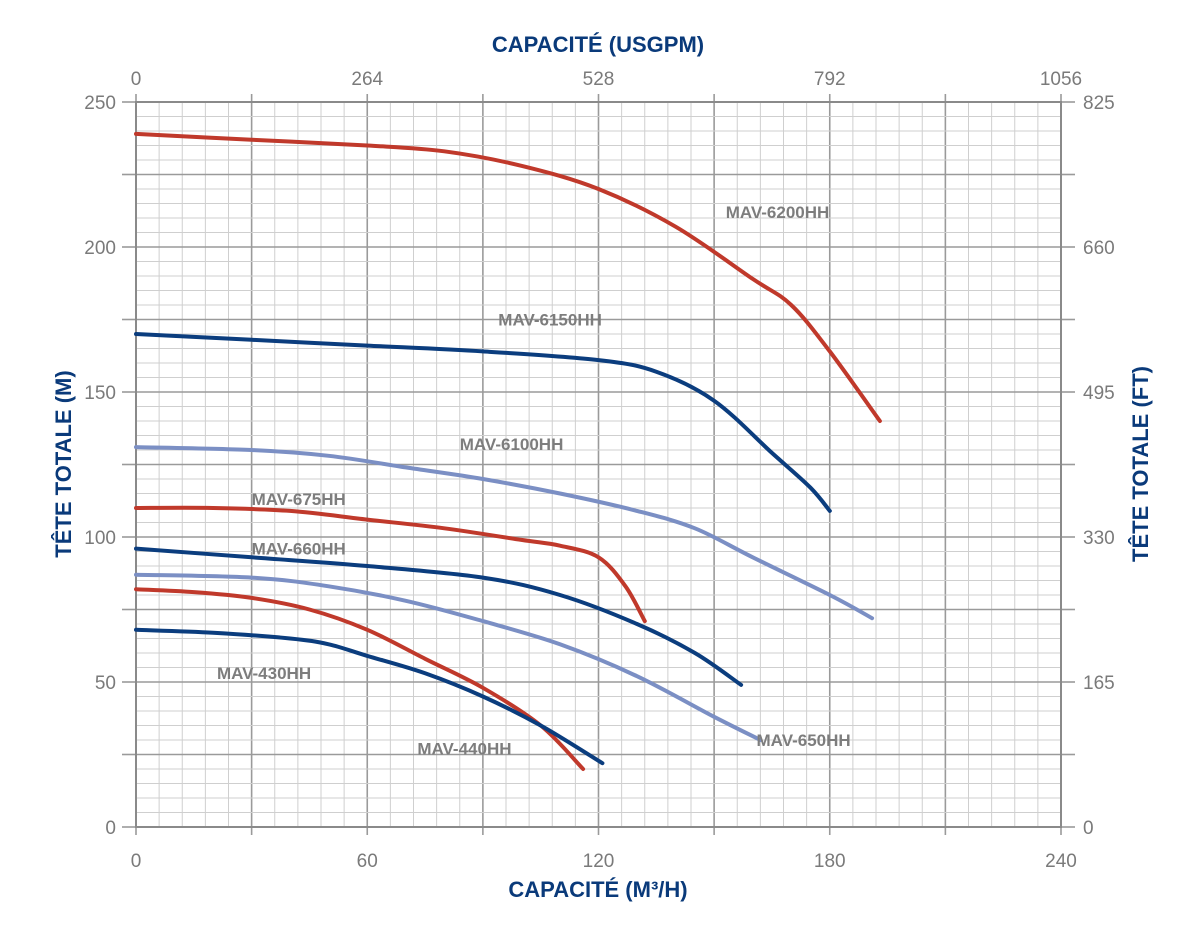  I want to click on left-axis-title: TÊTE TOTALE (M), so click(63, 463).